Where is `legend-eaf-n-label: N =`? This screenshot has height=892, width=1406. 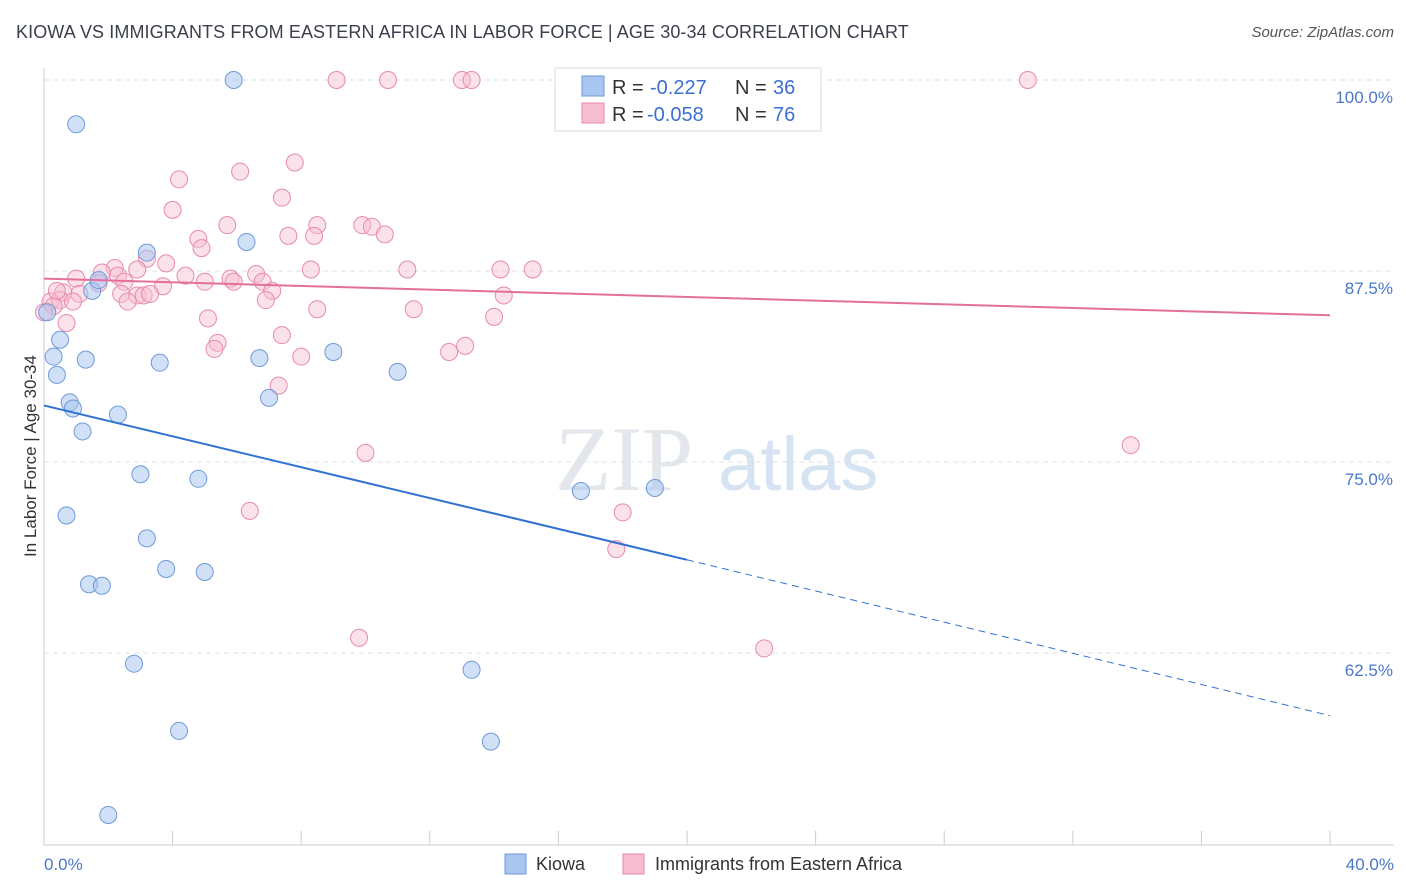 legend-eaf-n-label: N = is located at coordinates (751, 115).